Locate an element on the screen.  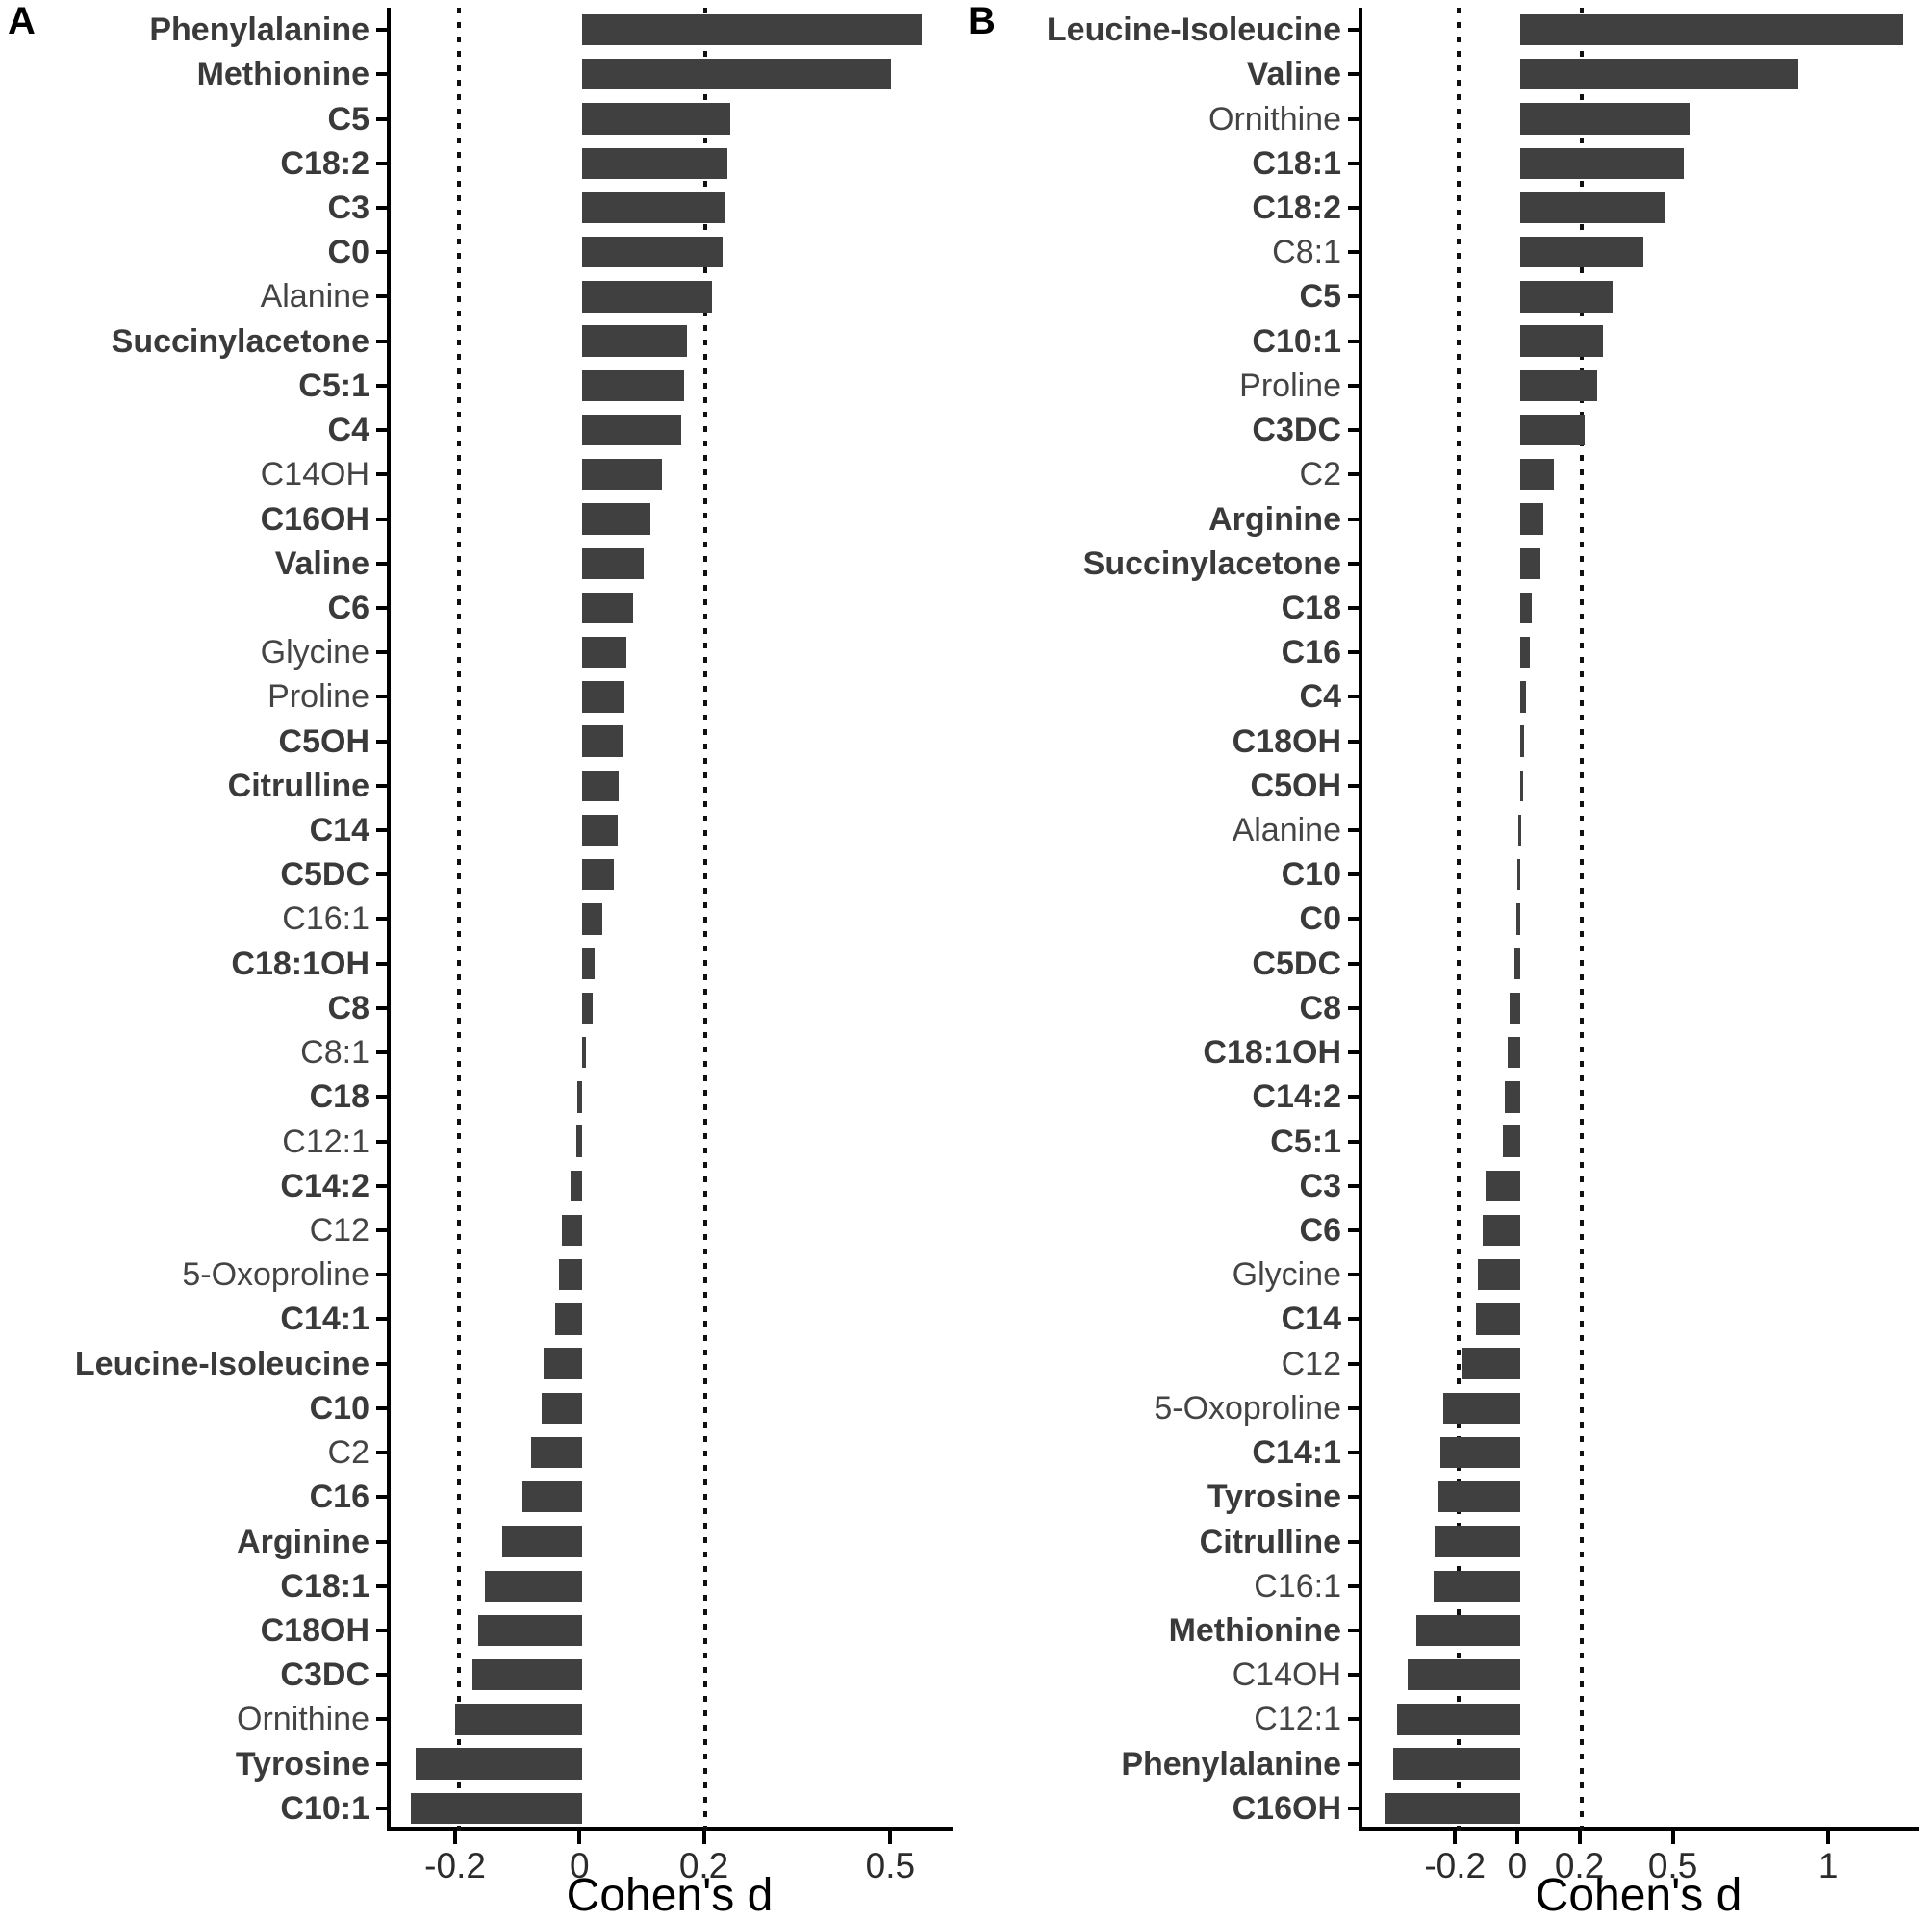
bar-5-oxoproline is located at coordinates (570, 1275).